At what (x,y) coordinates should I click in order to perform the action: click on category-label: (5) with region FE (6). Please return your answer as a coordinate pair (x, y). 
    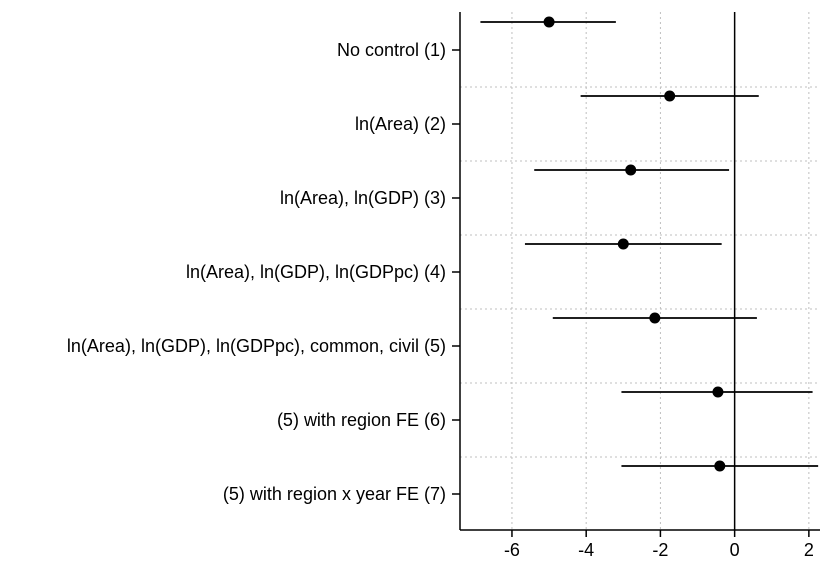
    Looking at the image, I should click on (361, 420).